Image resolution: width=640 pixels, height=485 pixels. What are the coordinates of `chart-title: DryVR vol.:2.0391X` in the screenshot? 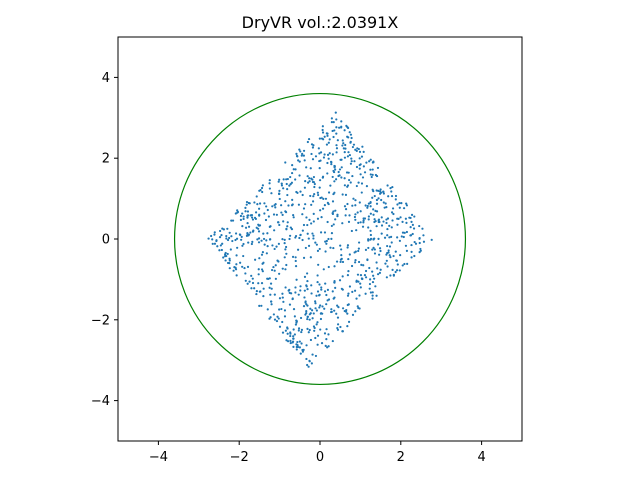 It's located at (320, 22).